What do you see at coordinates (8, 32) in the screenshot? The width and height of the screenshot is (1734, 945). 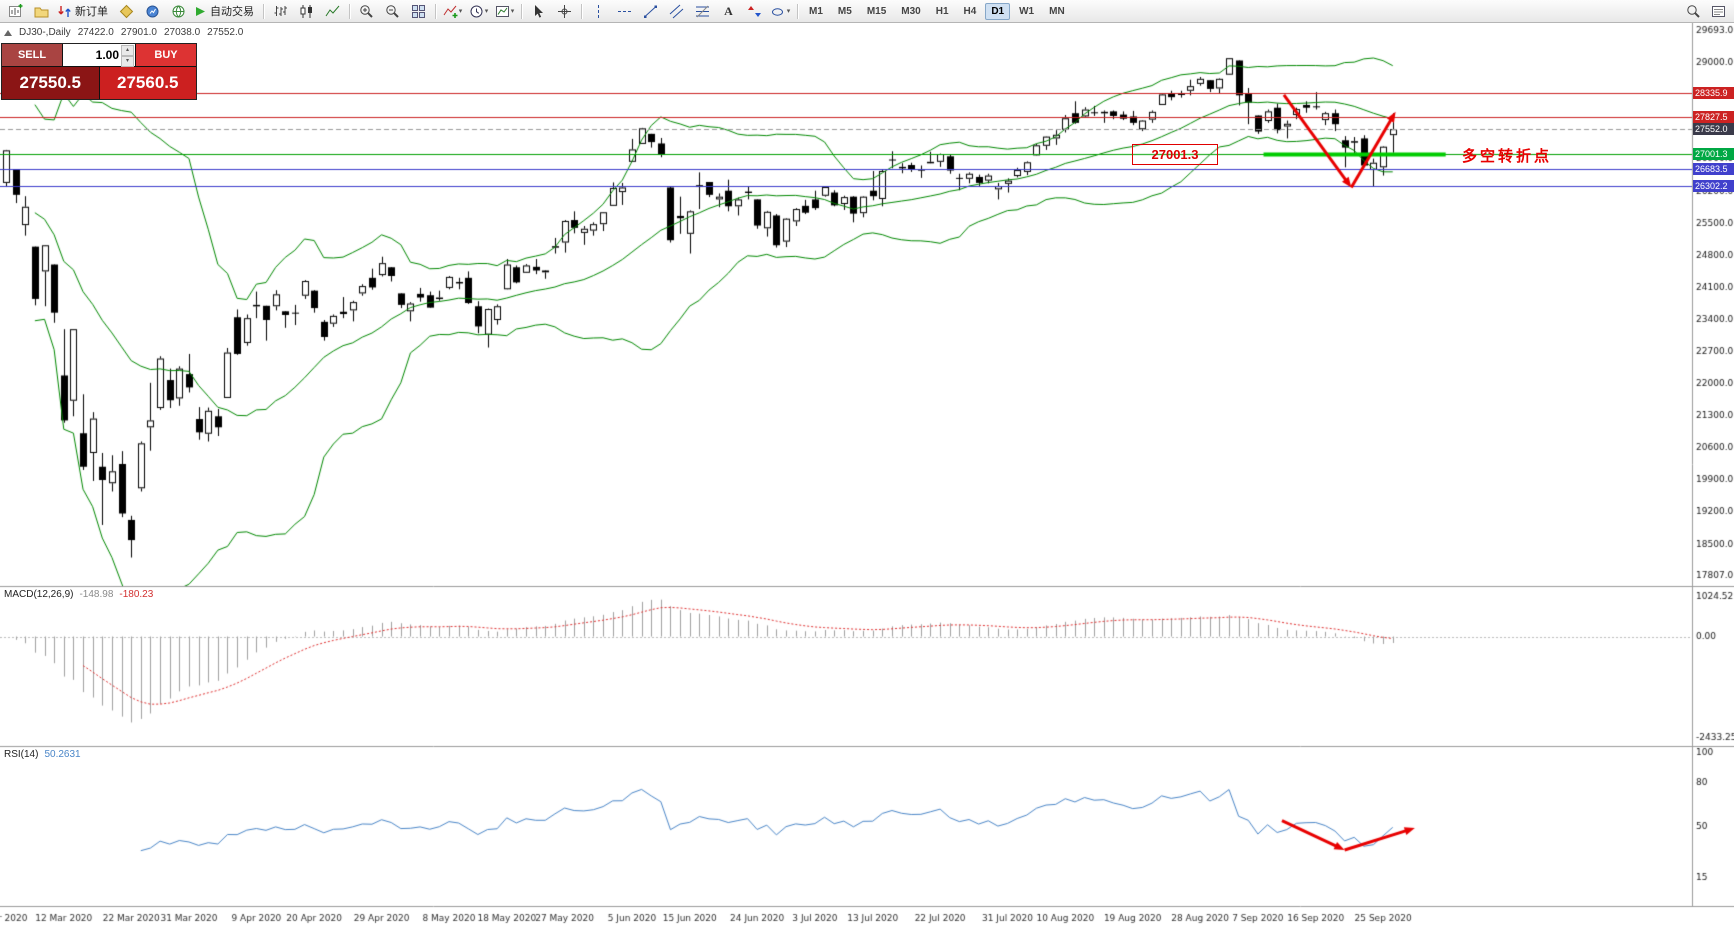 I see `collapse-trade-panel-icon` at bounding box center [8, 32].